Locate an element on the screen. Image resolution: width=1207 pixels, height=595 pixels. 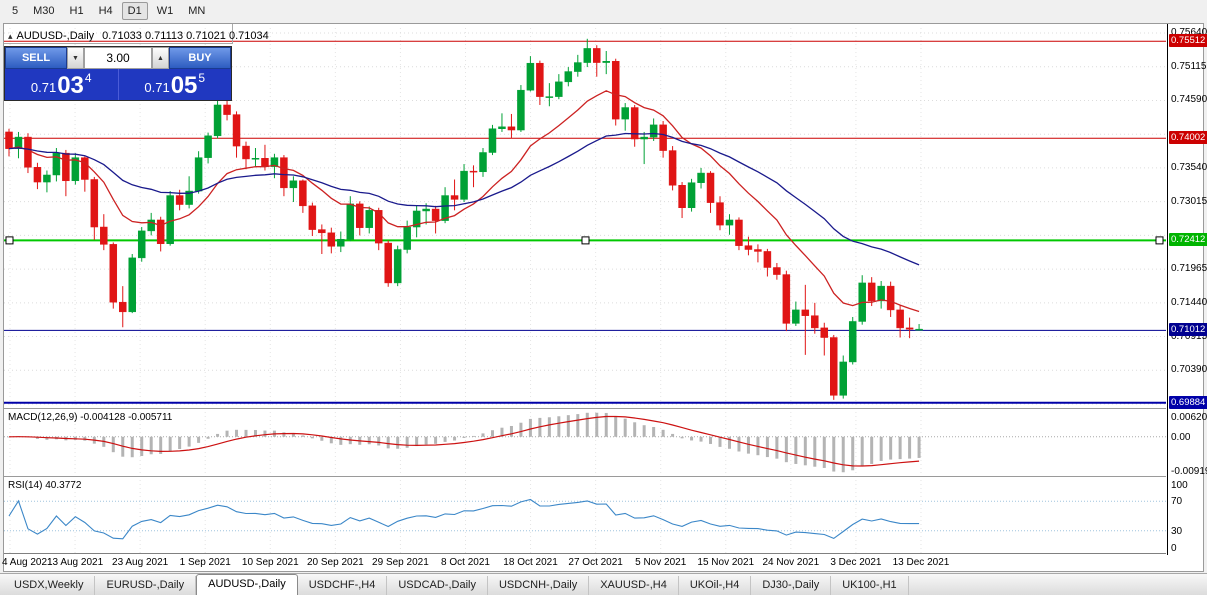
symbol-name: AUDUSD-,Daily is located at coordinates (55, 36).